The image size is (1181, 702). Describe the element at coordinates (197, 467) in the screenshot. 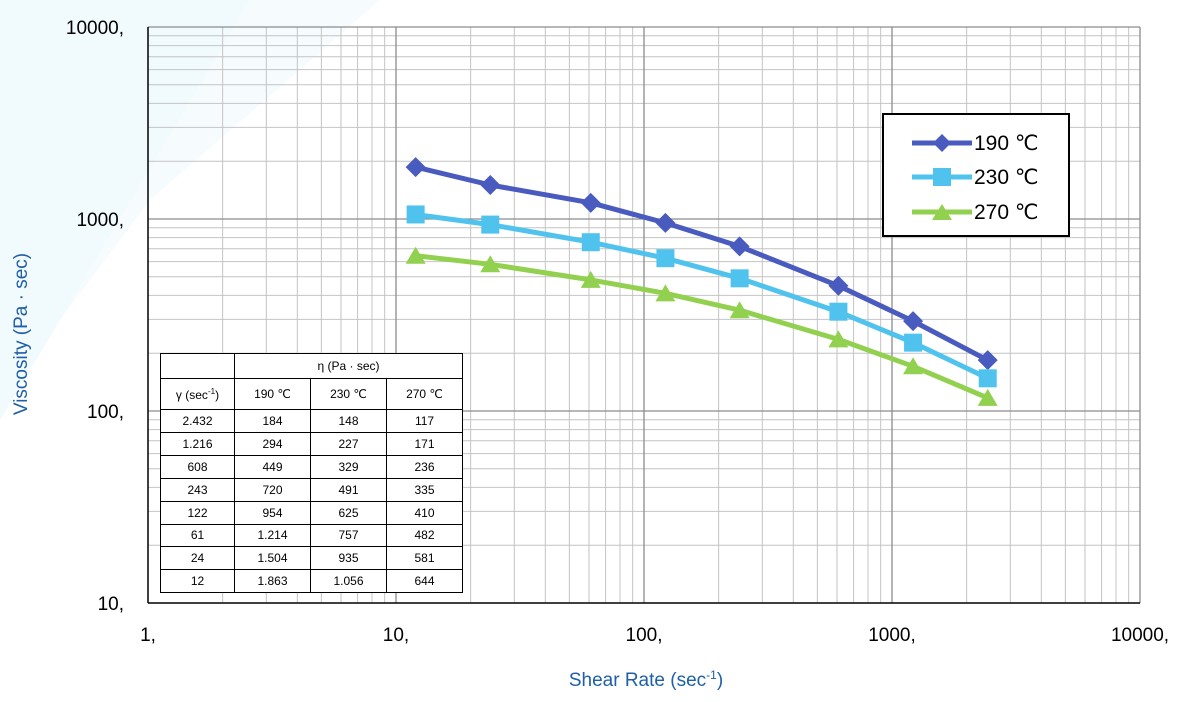

I see `table-shear-rate-cell: 608` at that location.